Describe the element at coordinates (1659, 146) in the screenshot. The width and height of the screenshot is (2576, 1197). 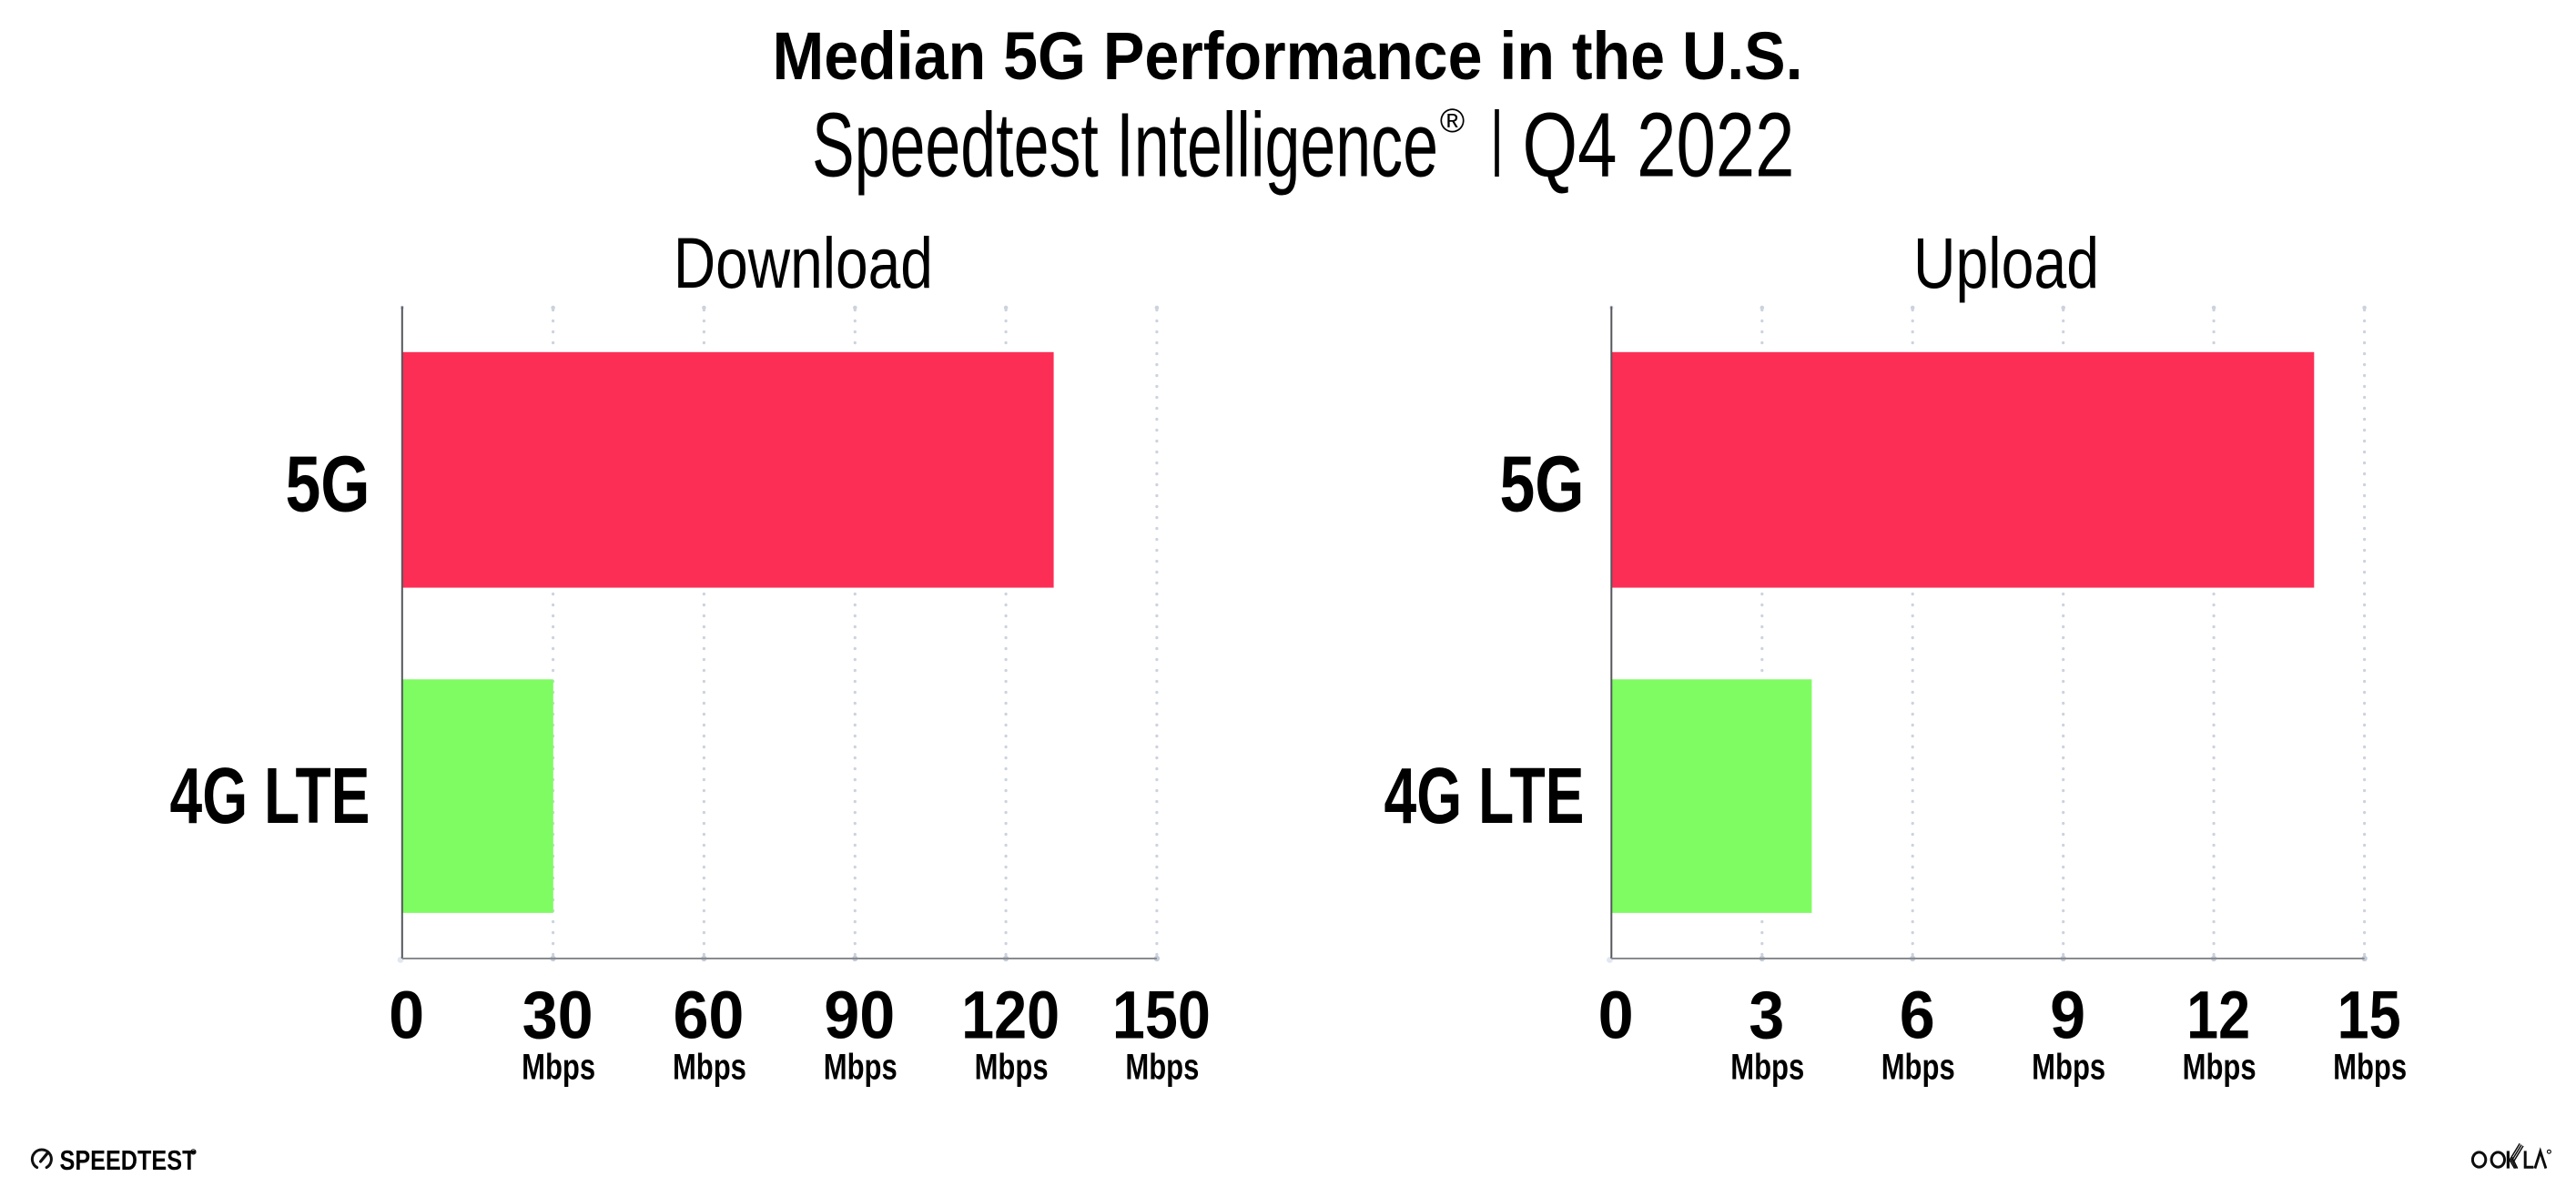
I see `svg-text: Q4 2022` at that location.